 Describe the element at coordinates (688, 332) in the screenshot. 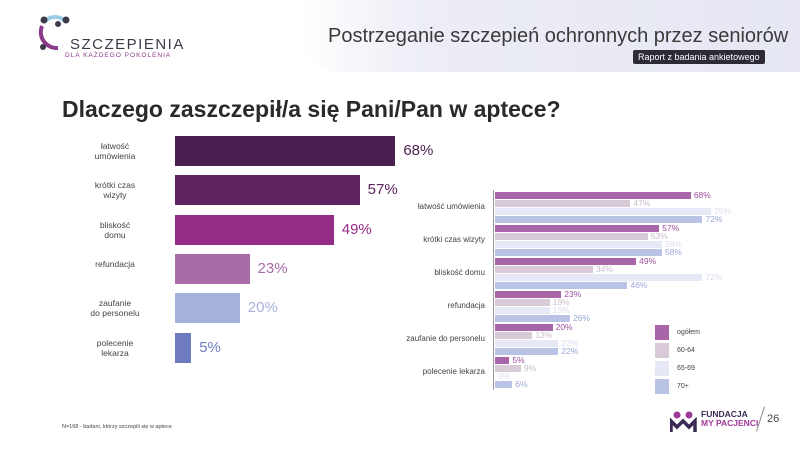

I see `legend-label: ogółem` at that location.